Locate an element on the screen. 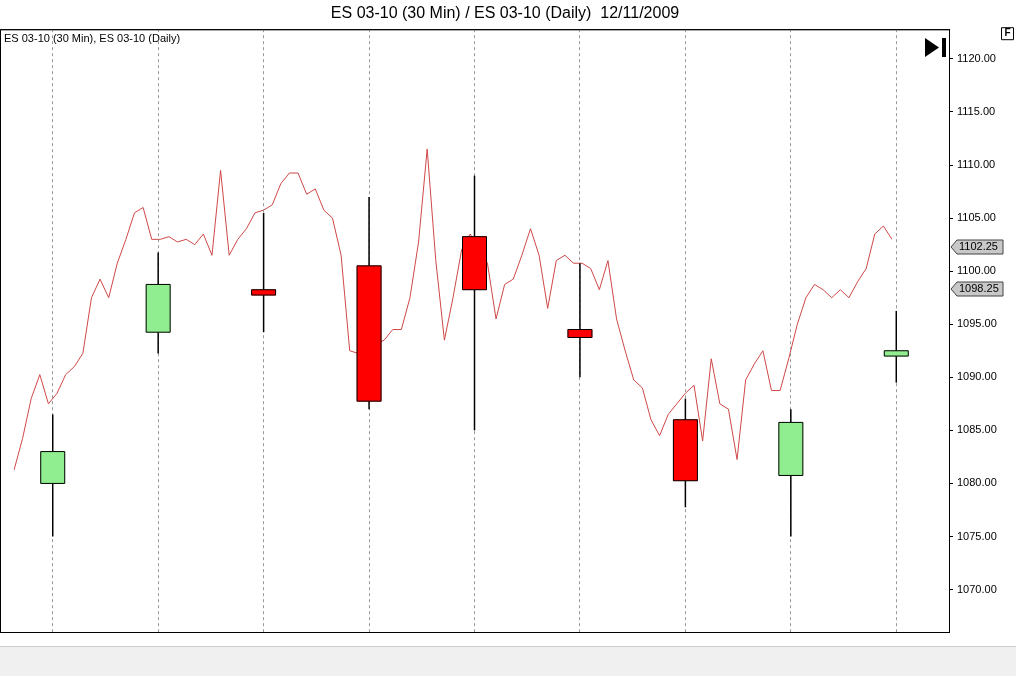 Image resolution: width=1016 pixels, height=676 pixels. y-tick-label: 1095.00 is located at coordinates (977, 323).